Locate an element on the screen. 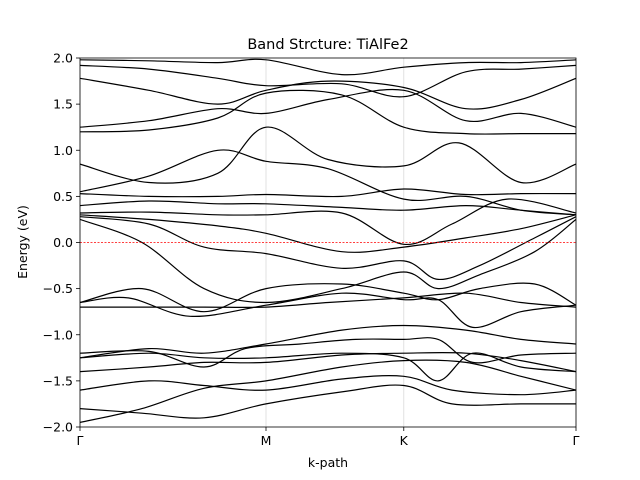 The width and height of the screenshot is (640, 480). y-axis-label: Energy (eV) is located at coordinates (22, 242).